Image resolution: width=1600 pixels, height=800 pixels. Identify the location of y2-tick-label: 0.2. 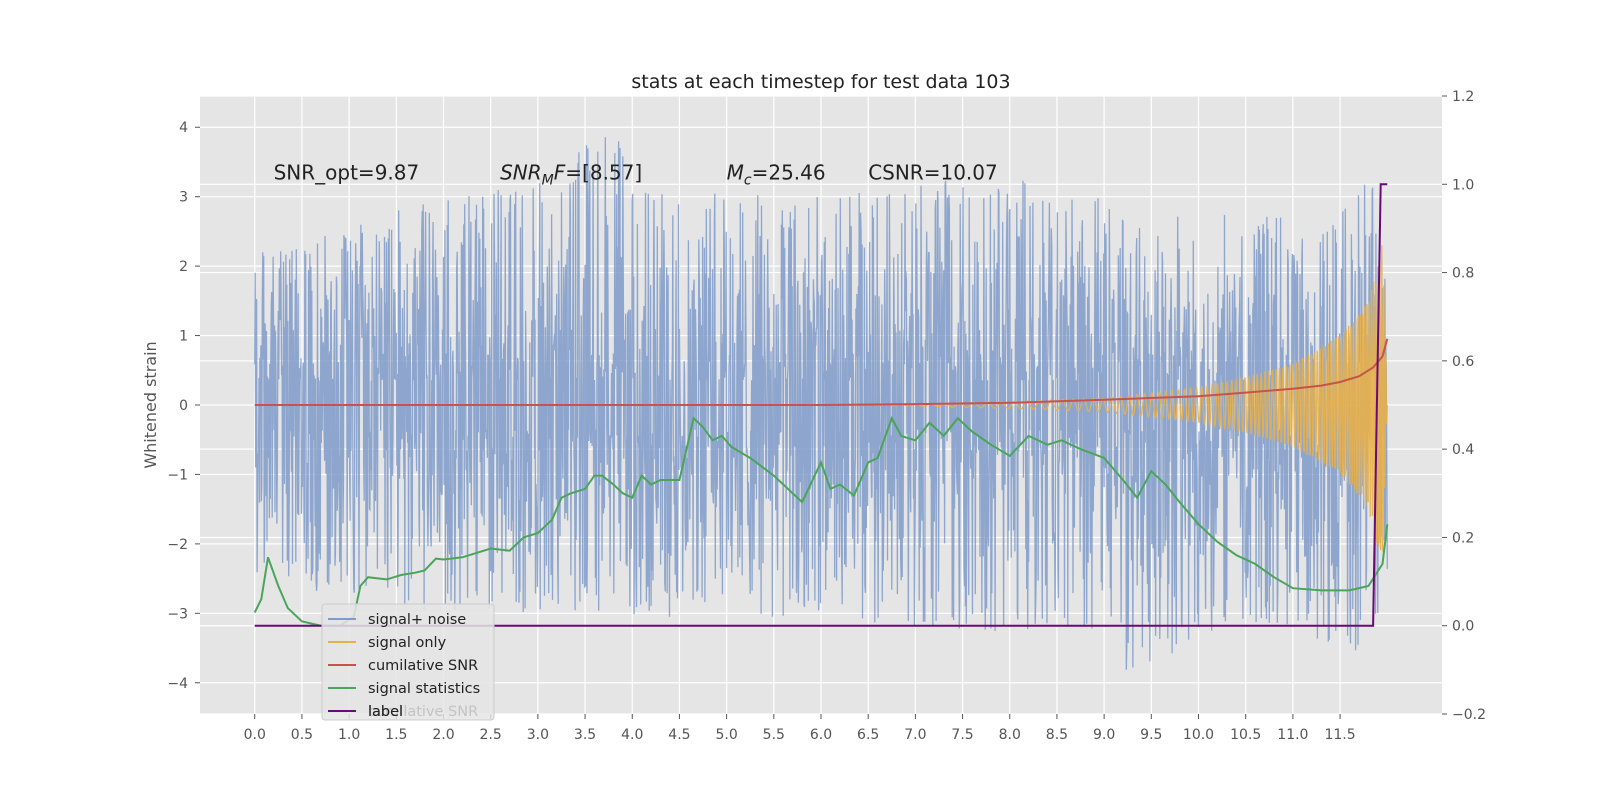
(1463, 538).